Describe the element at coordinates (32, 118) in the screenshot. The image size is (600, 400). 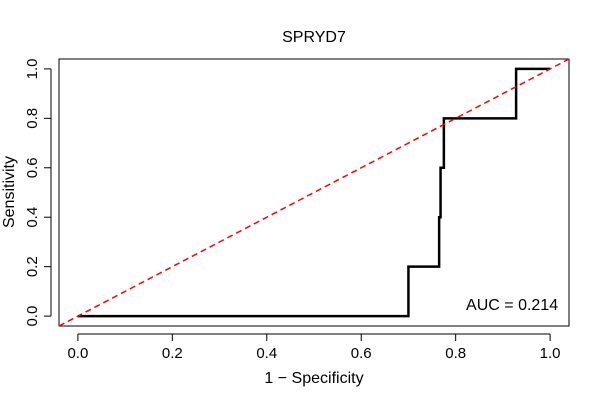
I see `y-tick-label: 0.8` at that location.